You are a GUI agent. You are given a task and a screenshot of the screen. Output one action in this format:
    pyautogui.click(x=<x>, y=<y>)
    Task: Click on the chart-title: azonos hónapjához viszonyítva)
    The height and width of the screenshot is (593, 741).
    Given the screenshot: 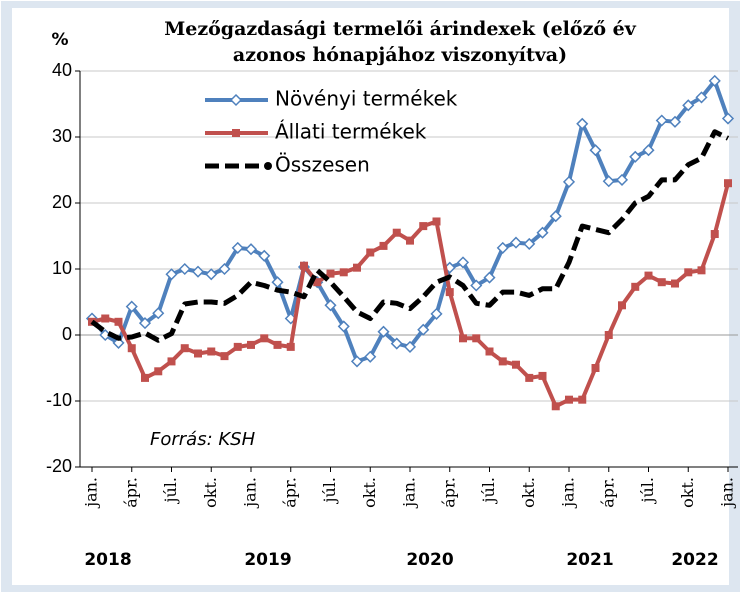 What is the action you would take?
    pyautogui.click(x=400, y=55)
    